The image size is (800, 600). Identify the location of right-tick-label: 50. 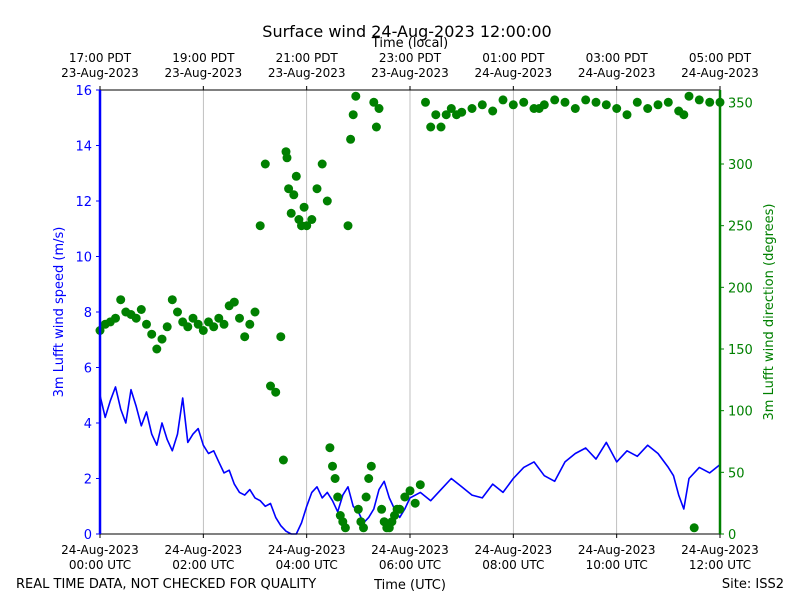
(736, 473).